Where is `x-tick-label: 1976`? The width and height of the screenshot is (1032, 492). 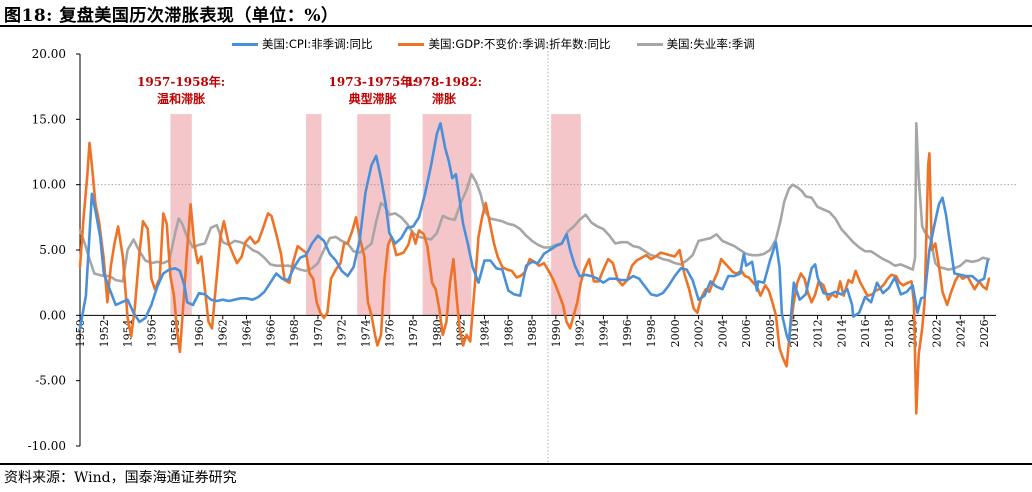 x-tick-label: 1976 is located at coordinates (389, 333).